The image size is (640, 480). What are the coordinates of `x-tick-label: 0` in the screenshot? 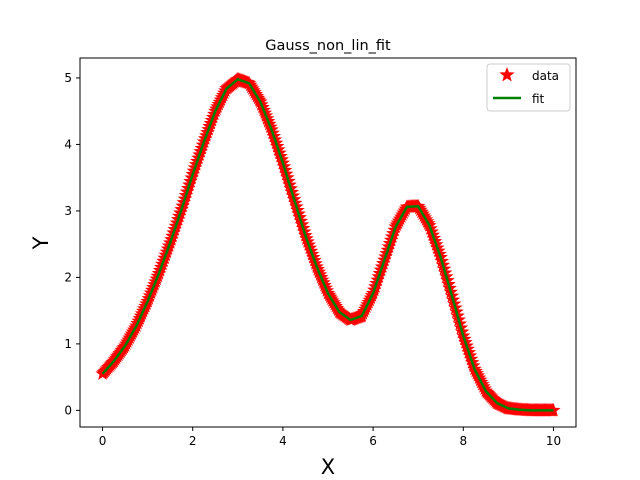 It's located at (103, 441).